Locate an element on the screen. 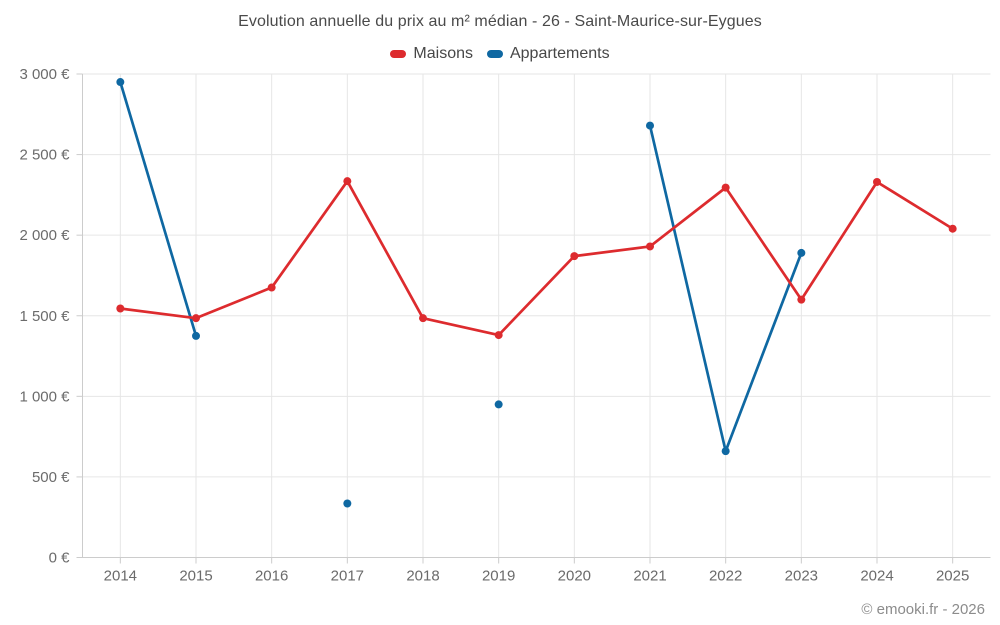 The image size is (1000, 625). y-tick-label: 2 500 € is located at coordinates (44, 155).